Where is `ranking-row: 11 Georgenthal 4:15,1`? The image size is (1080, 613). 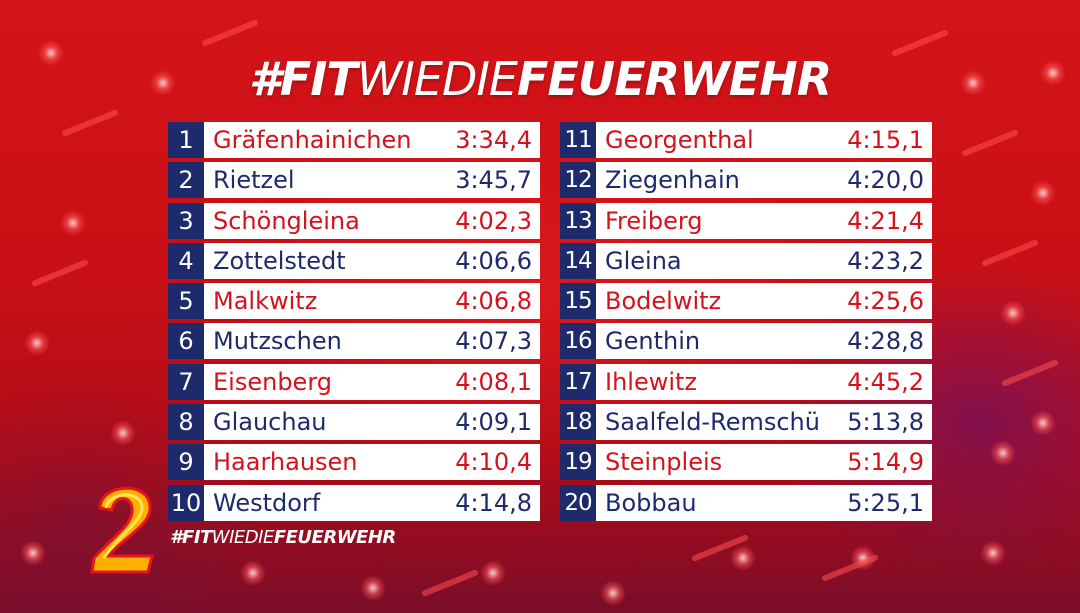 ranking-row: 11 Georgenthal 4:15,1 is located at coordinates (746, 140).